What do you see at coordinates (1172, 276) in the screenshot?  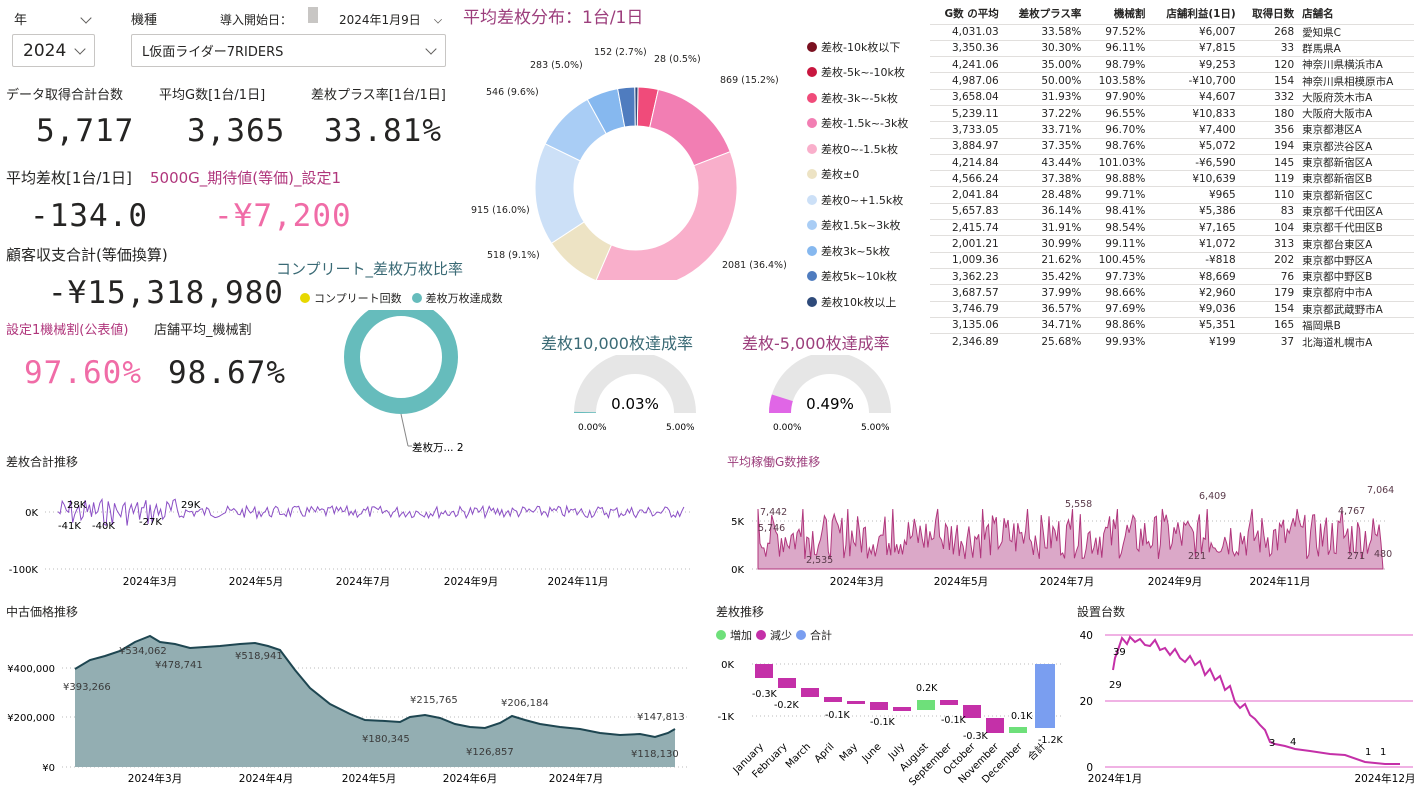 I see `table-row: 3,362.23 35.42% 97.73% ¥8,669 76 東京都中野区B` at bounding box center [1172, 276].